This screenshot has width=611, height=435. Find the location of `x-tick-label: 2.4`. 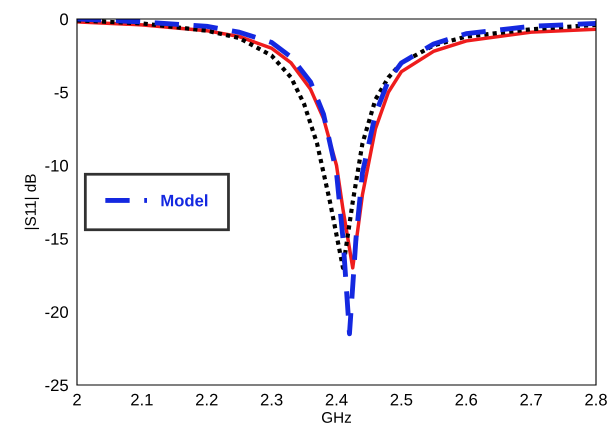

x-tick-label: 2.4 is located at coordinates (337, 400).